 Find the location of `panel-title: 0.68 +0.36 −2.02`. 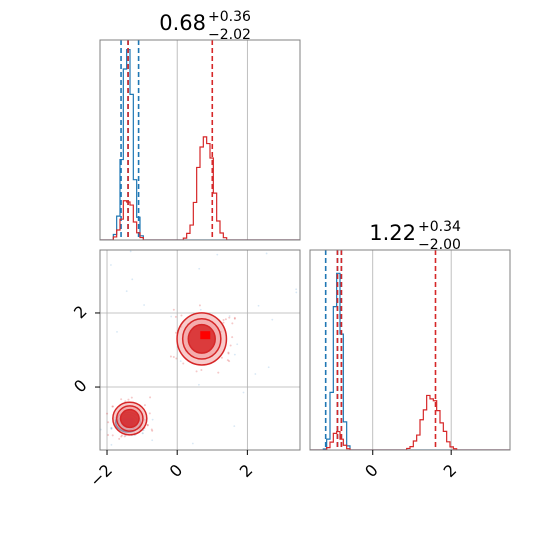

panel-title: 0.68 +0.36 −2.02 is located at coordinates (205, 26).